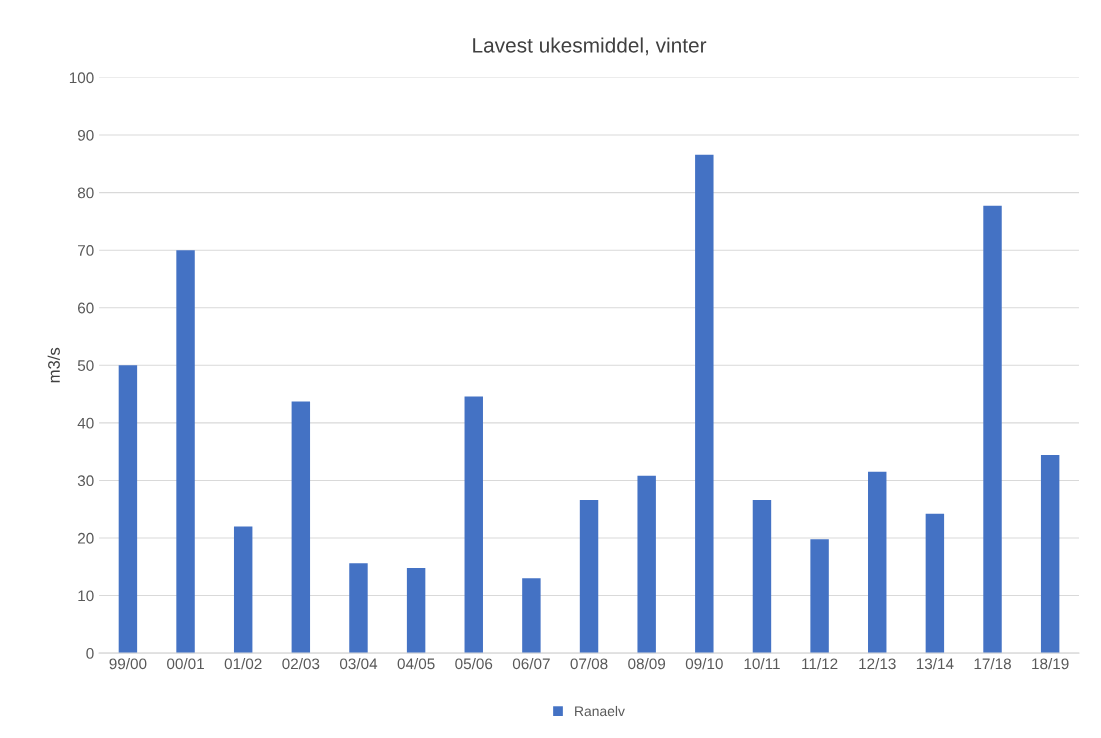 This screenshot has width=1101, height=738. What do you see at coordinates (301, 663) in the screenshot?
I see `x-tick-label: 02/03` at bounding box center [301, 663].